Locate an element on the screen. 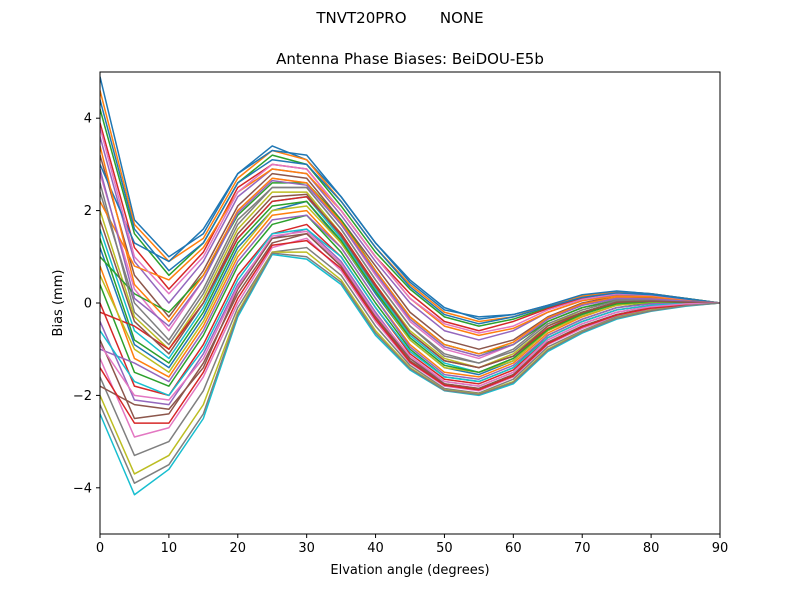 The width and height of the screenshot is (800, 600). y-axis-ticks: −4 −2 0 2 4 is located at coordinates (86, 304).